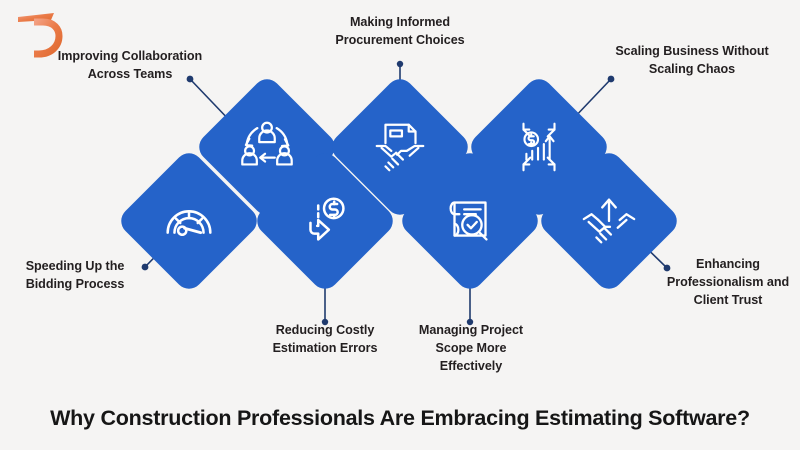 This screenshot has width=800, height=450. I want to click on node-scaling-business, so click(539, 147).